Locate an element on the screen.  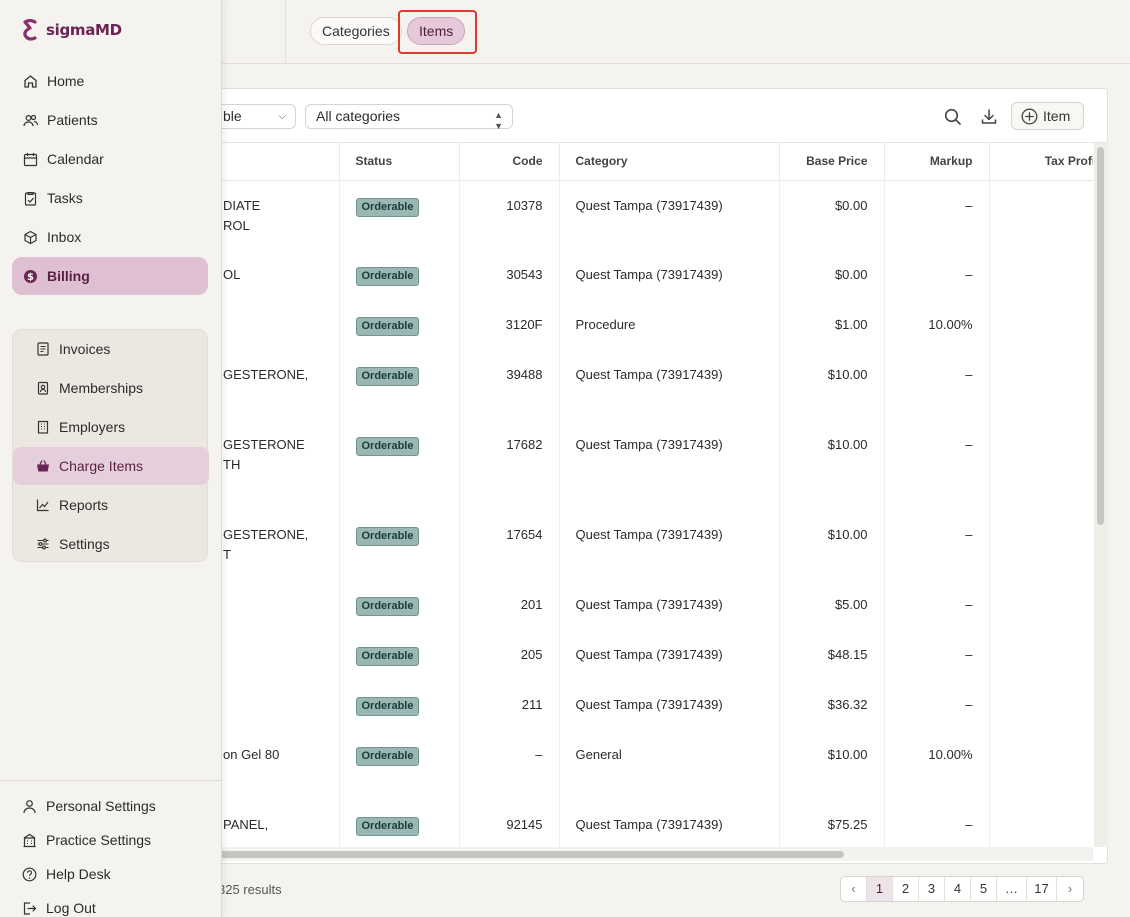
add-item-button: Item is located at coordinates (1047, 116).